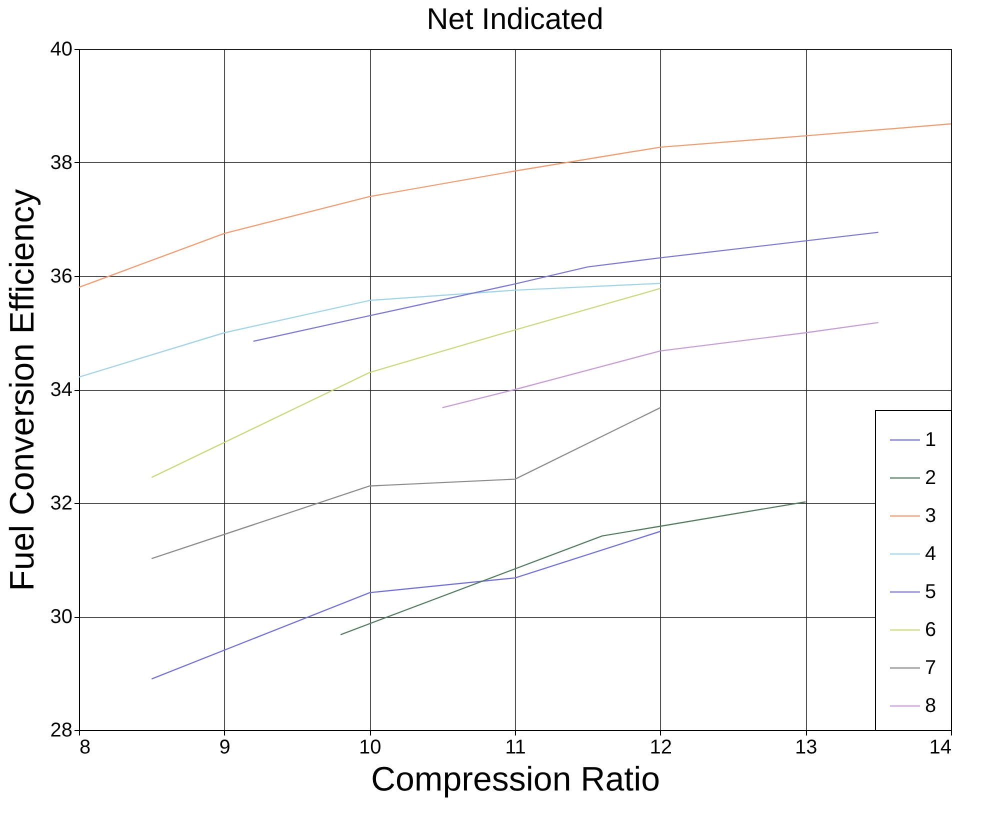 The height and width of the screenshot is (831, 994). I want to click on legend-label: 6, so click(930, 630).